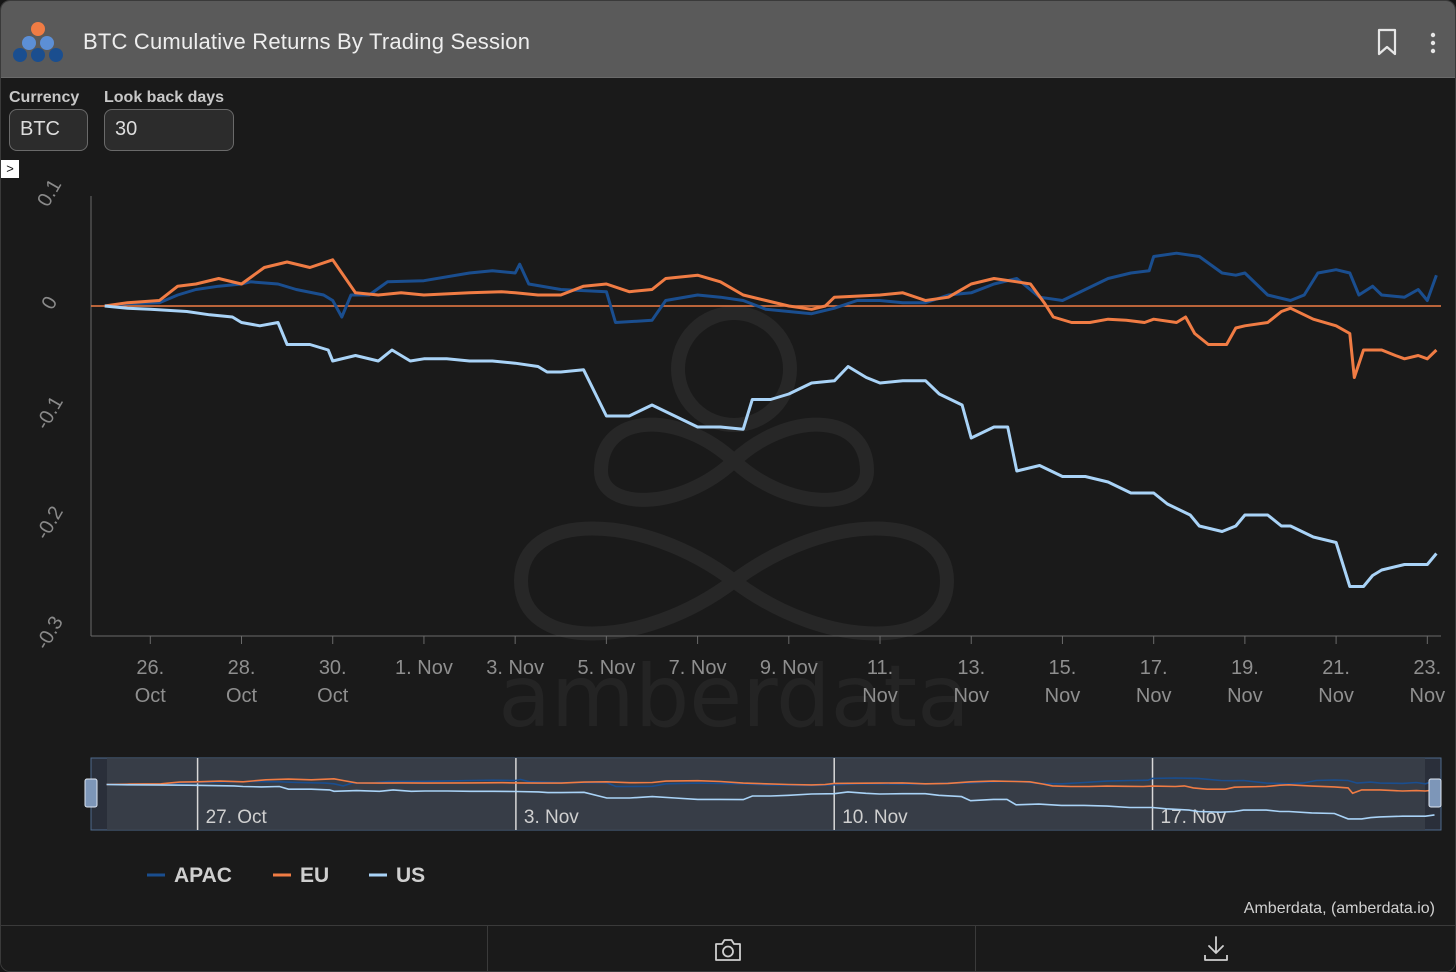 This screenshot has width=1456, height=972. I want to click on x-tick-label: 21., so click(1336, 668).